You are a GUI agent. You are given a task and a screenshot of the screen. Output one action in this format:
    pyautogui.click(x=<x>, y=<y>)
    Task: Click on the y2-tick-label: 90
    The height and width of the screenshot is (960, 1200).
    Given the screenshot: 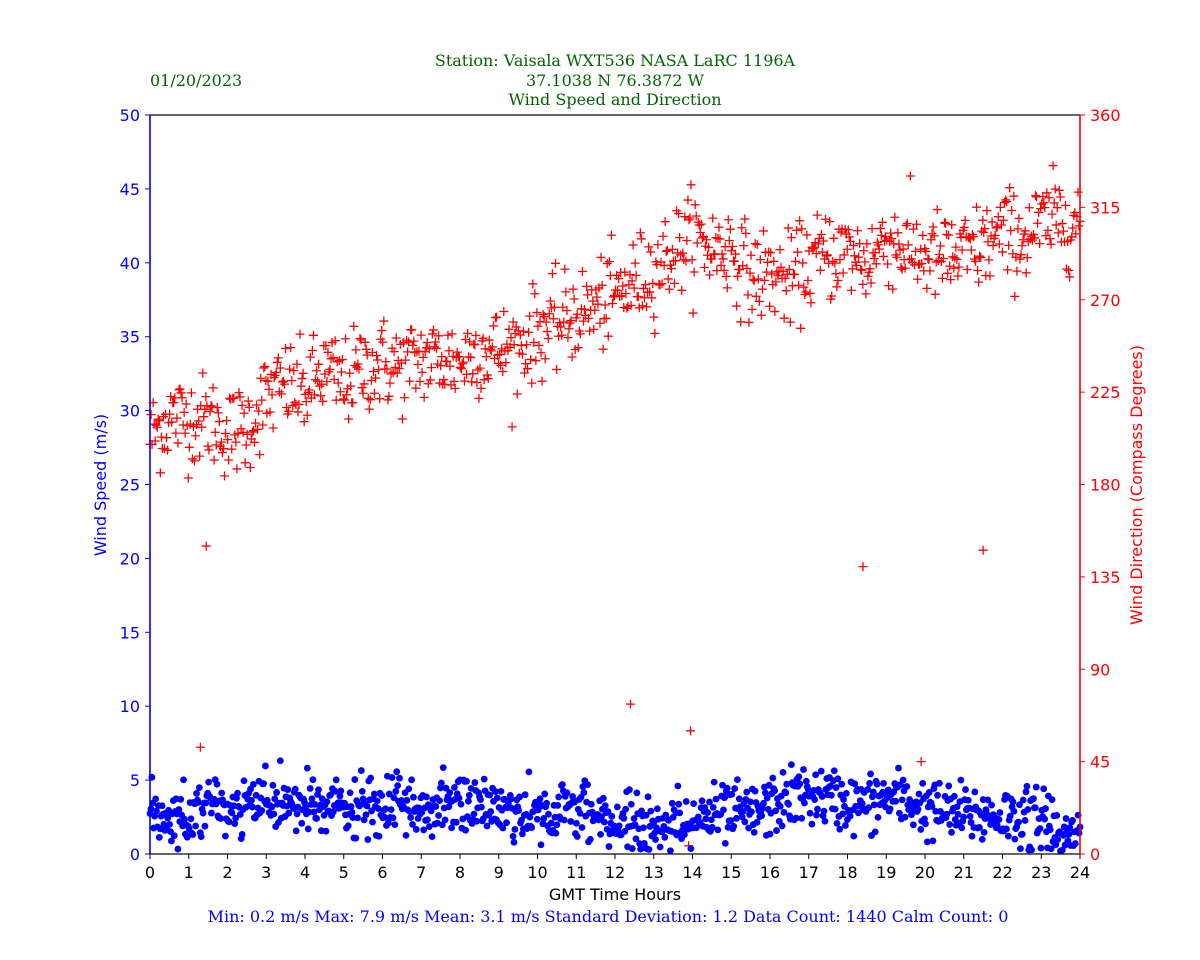 What is the action you would take?
    pyautogui.click(x=1100, y=669)
    